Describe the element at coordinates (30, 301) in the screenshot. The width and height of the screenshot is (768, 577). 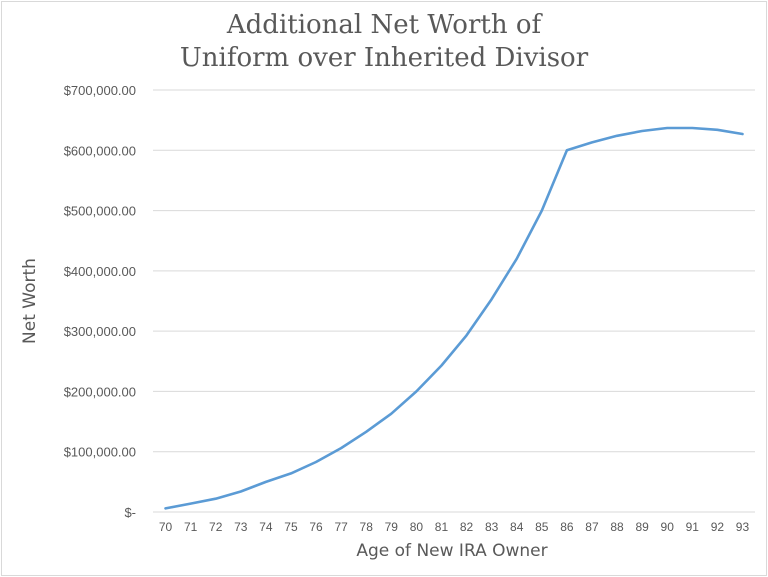
I see `y-axis-label: Net Worth` at that location.